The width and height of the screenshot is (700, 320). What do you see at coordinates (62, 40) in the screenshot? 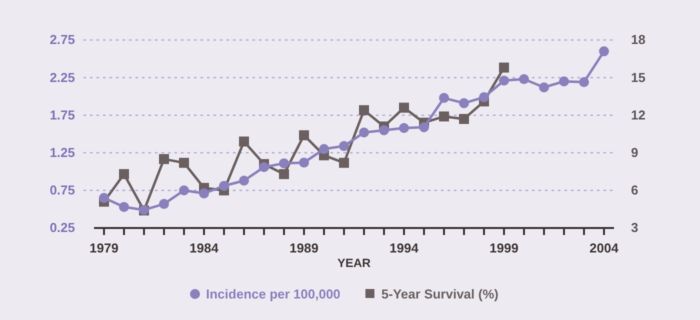
I see `y-tick-label: 2.75` at bounding box center [62, 40].